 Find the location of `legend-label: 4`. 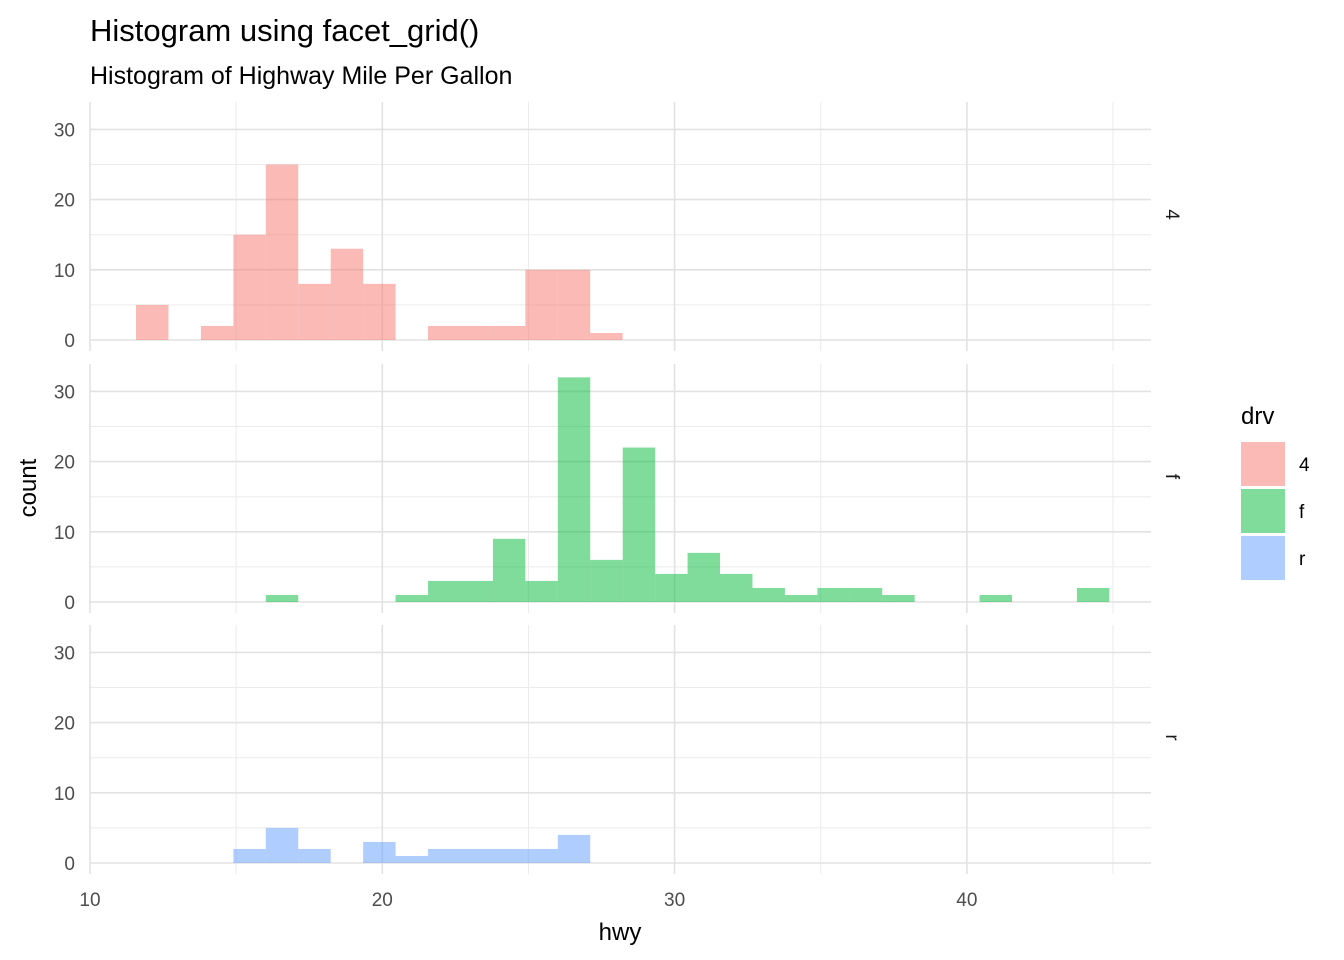

legend-label: 4 is located at coordinates (1304, 465).